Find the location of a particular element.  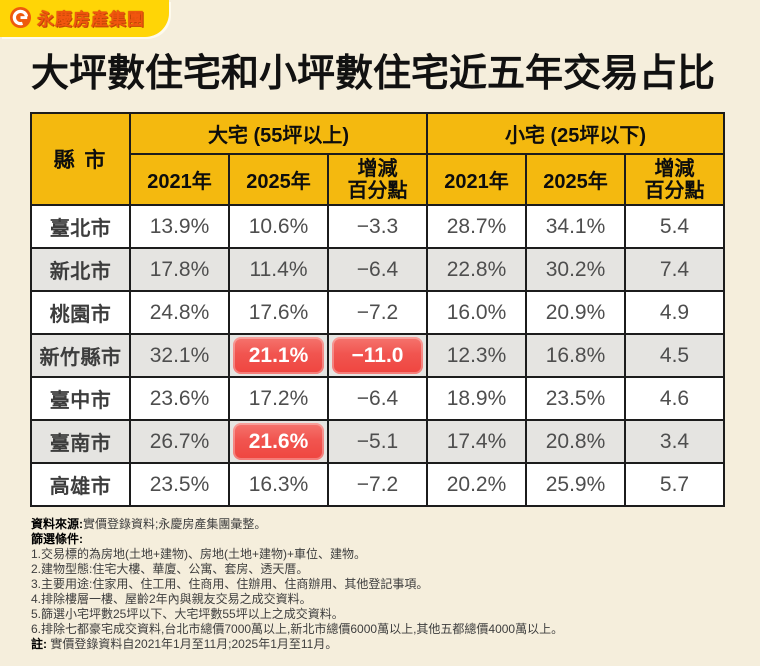

table-row-taoyuan: 桃園市 24.8% 17.6% −7.2 16.0% 20.9% 4.9 is located at coordinates (377, 312).